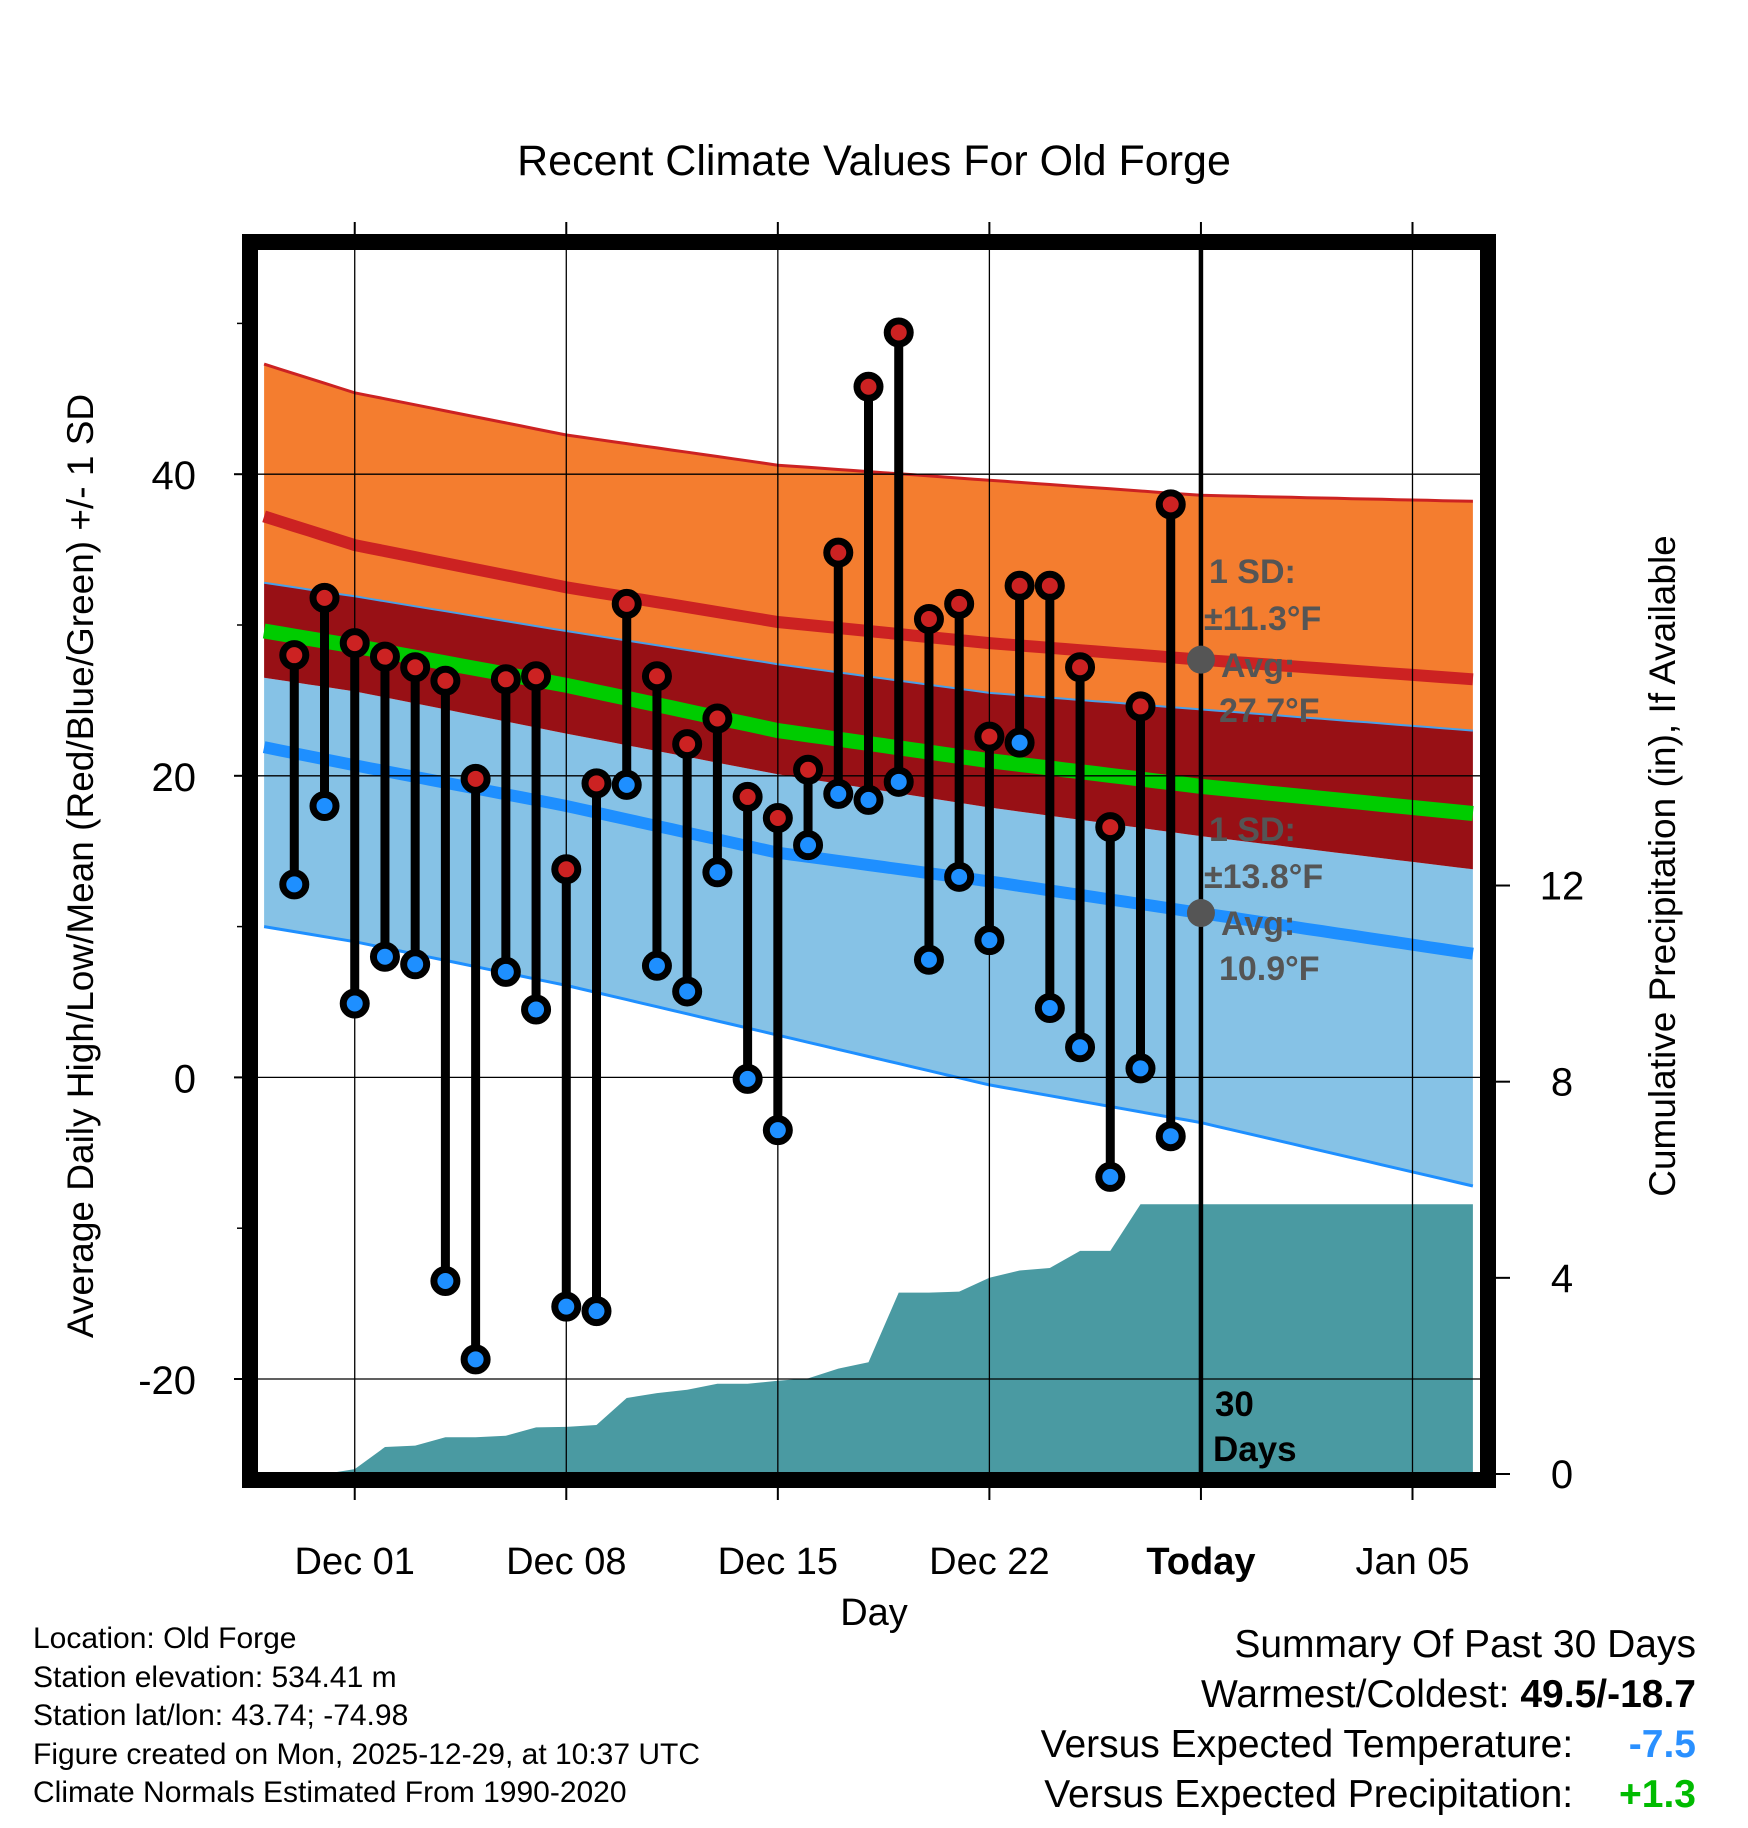 The width and height of the screenshot is (1748, 1828). Describe the element at coordinates (1269, 711) in the screenshot. I see `high-avg-value: 27.7°F` at that location.